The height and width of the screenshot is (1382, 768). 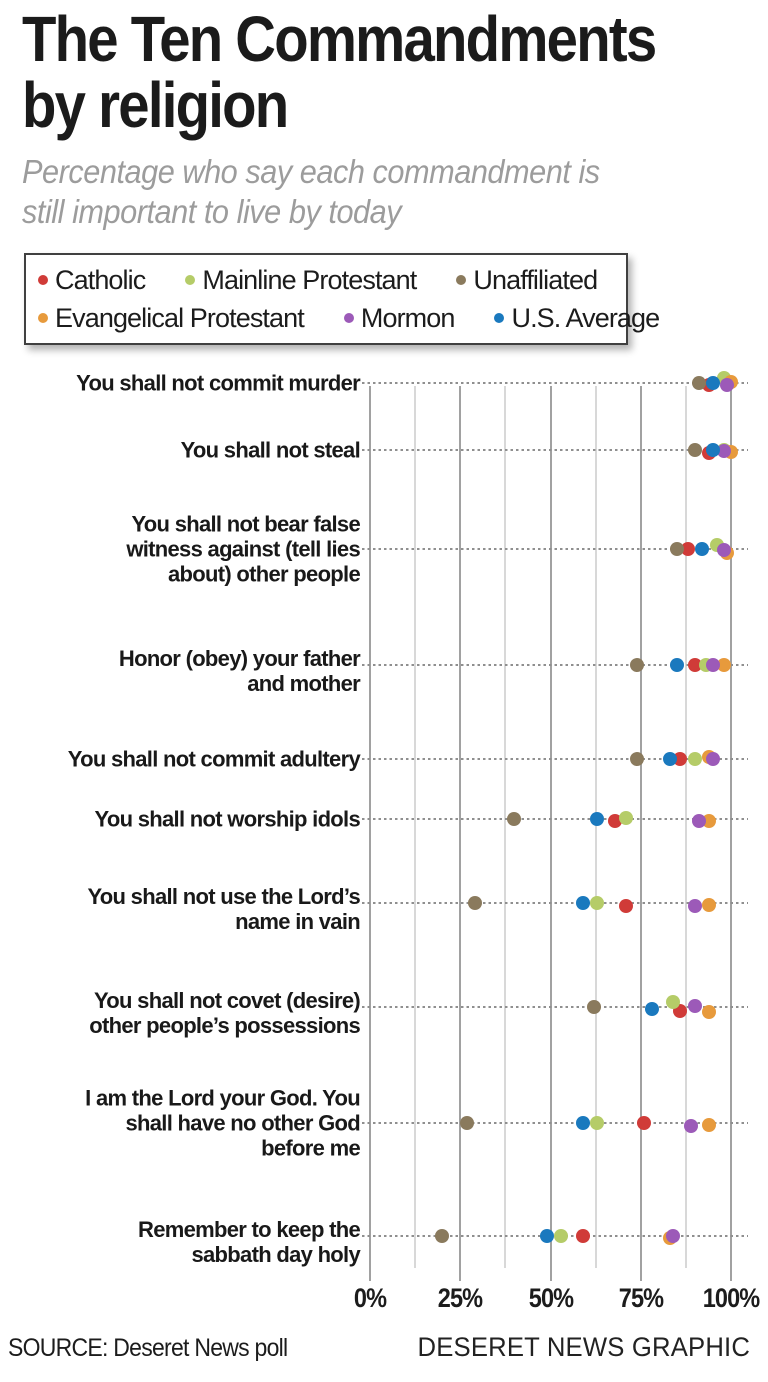 I want to click on legend-label: Catholic, so click(x=100, y=279).